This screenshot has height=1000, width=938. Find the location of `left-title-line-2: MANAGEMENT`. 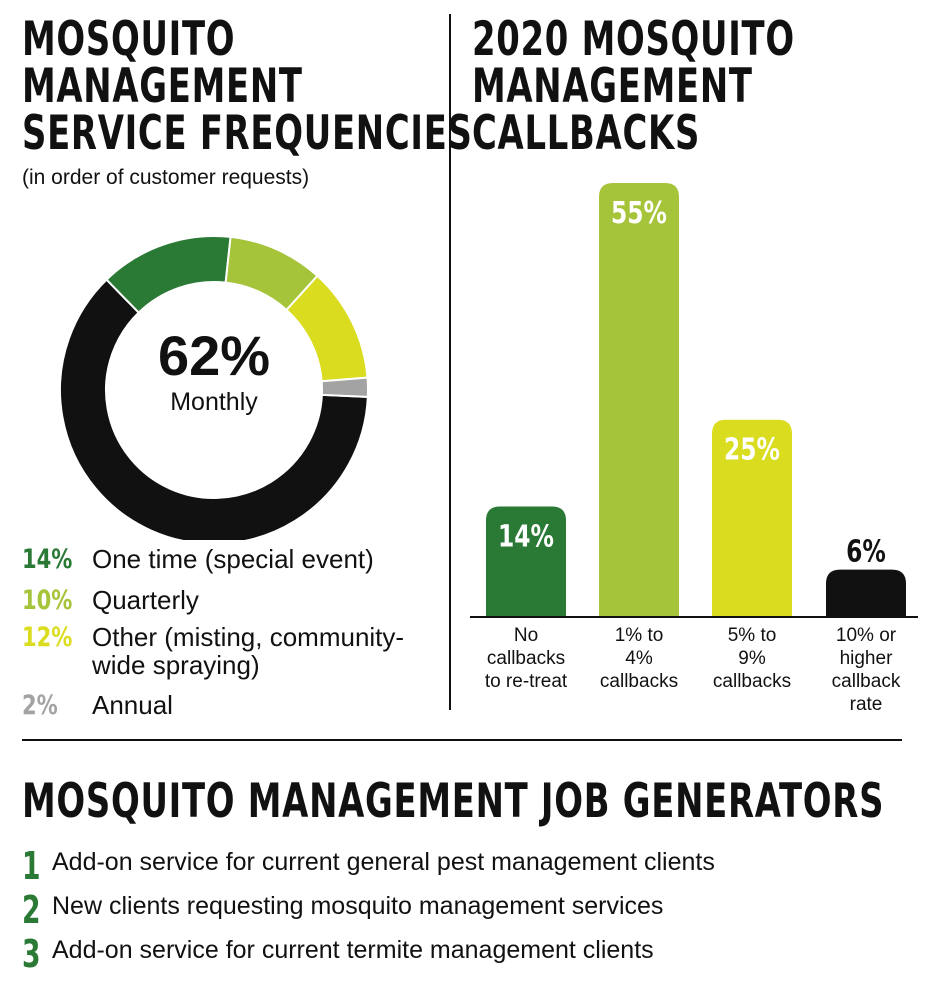

left-title-line-2: MANAGEMENT is located at coordinates (162, 86).